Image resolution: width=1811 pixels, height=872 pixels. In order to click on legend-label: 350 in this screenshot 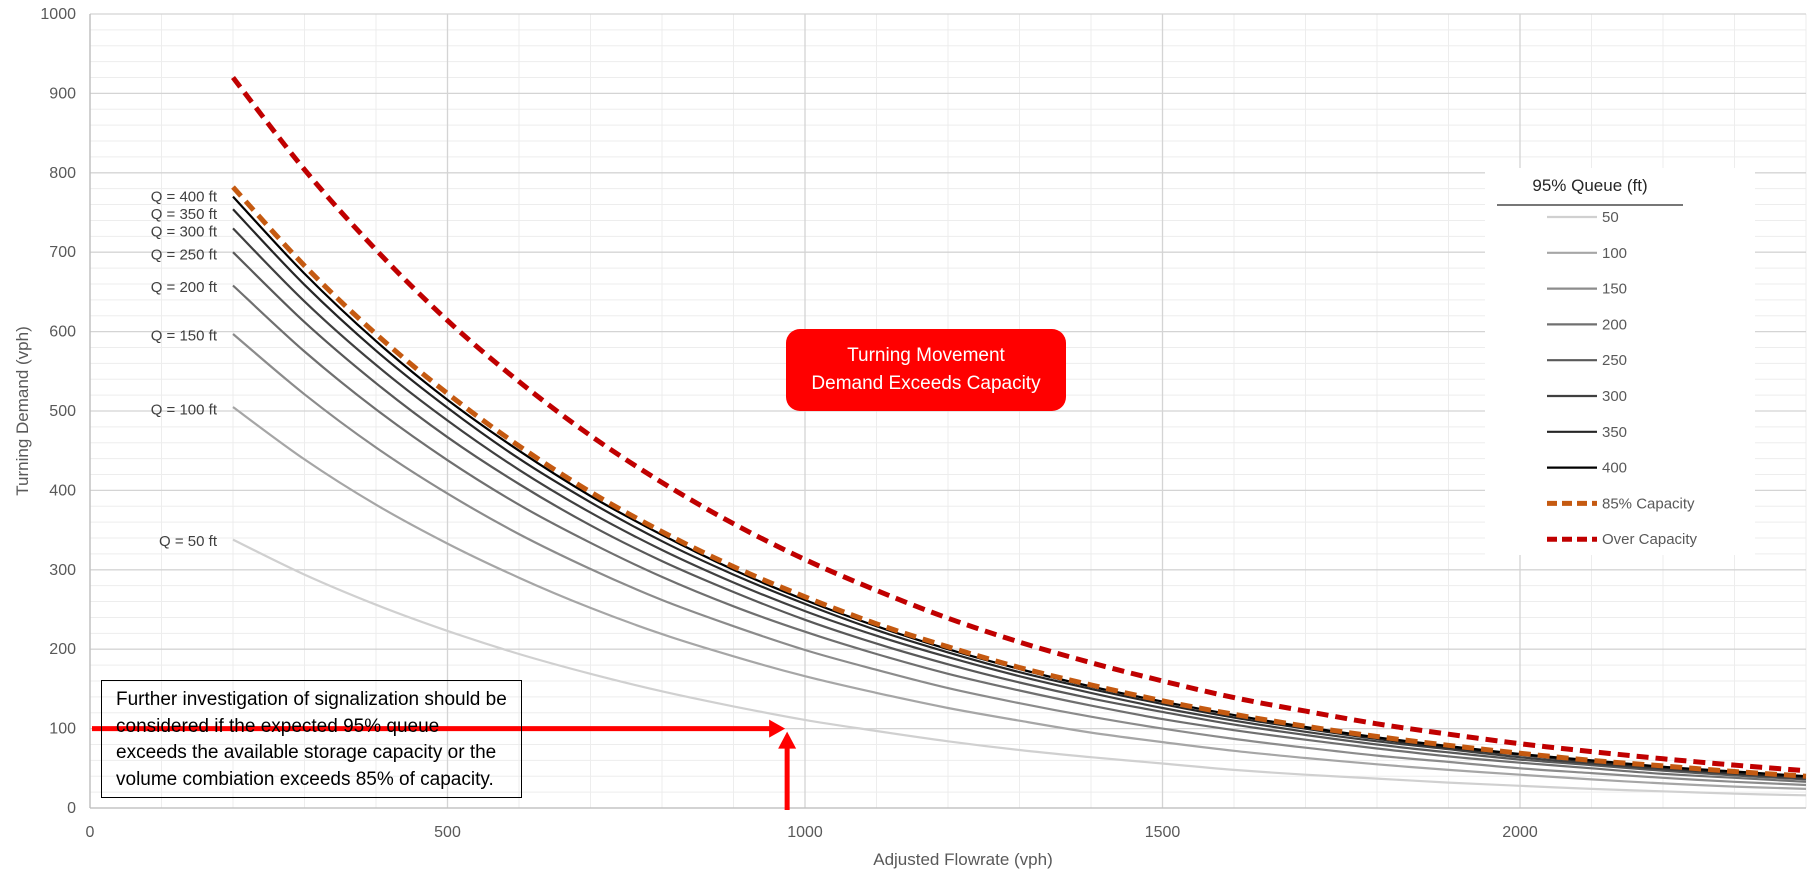, I will do `click(1614, 432)`.